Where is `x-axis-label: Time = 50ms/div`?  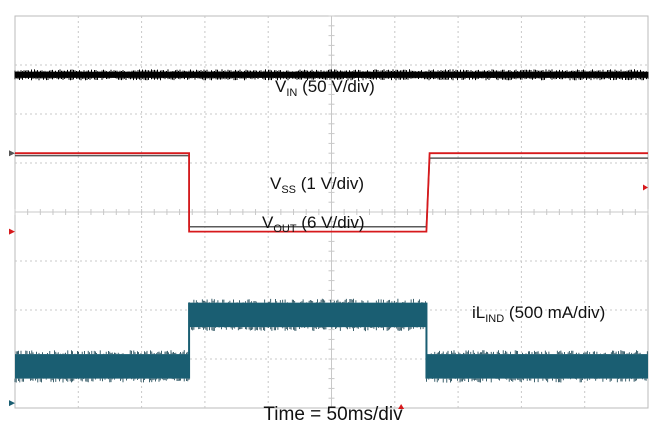 x-axis-label: Time = 50ms/div is located at coordinates (333, 414).